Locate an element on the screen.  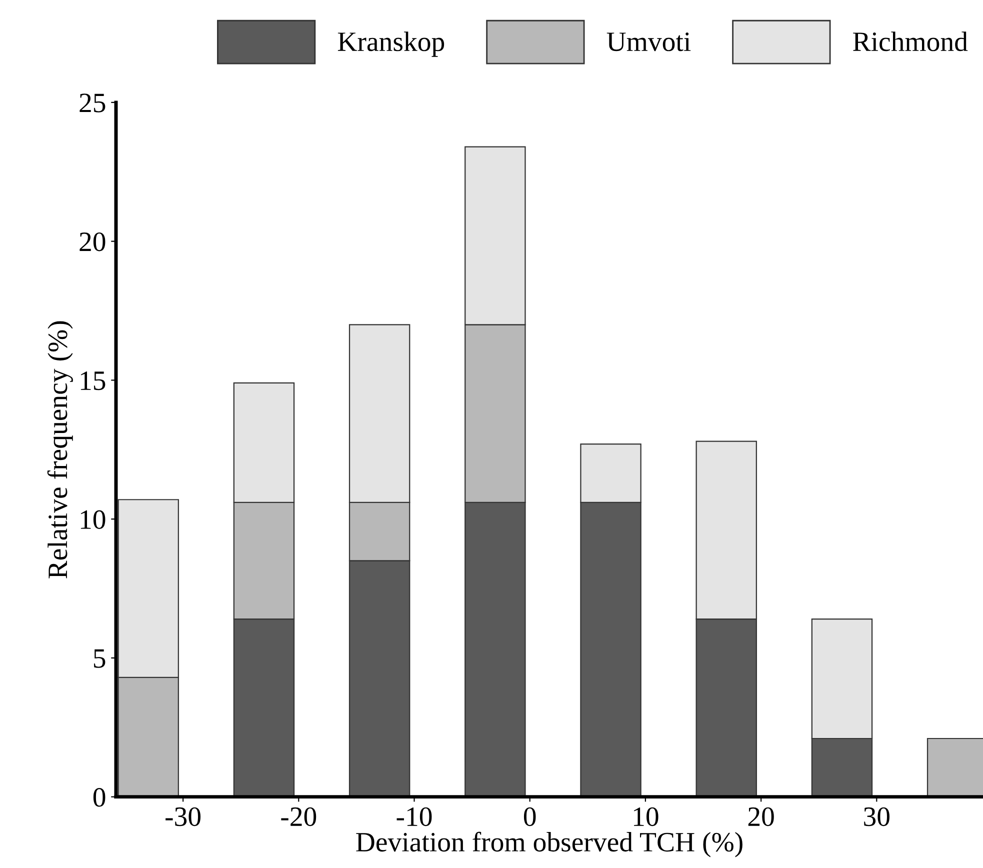
y-tick-label: 20 is located at coordinates (93, 242).